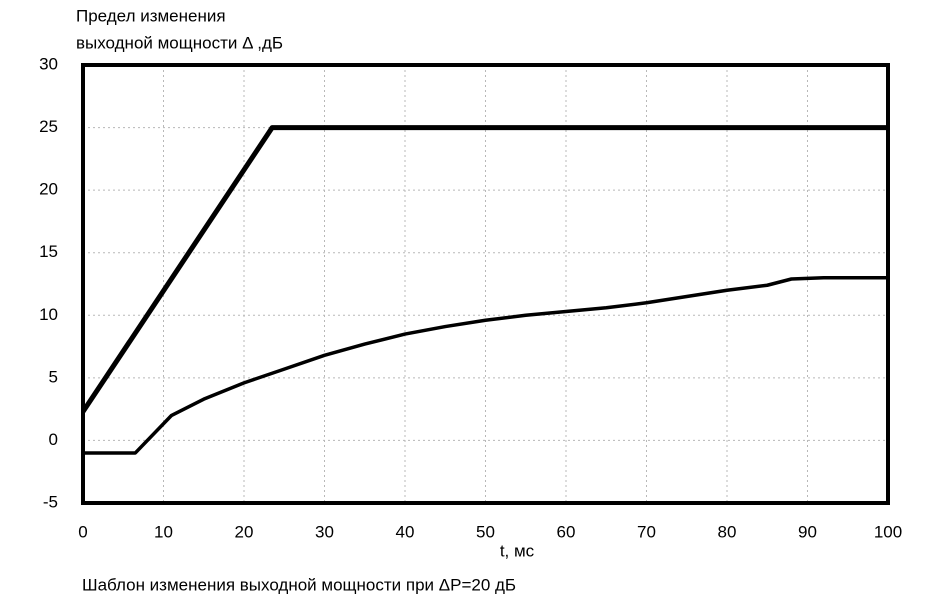 This screenshot has width=925, height=611. I want to click on x-tick-label: 30, so click(324, 531).